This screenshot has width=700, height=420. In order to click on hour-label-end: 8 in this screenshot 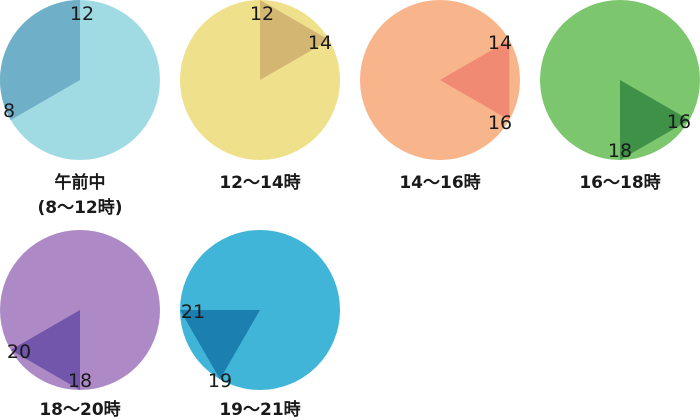, I will do `click(9, 111)`.